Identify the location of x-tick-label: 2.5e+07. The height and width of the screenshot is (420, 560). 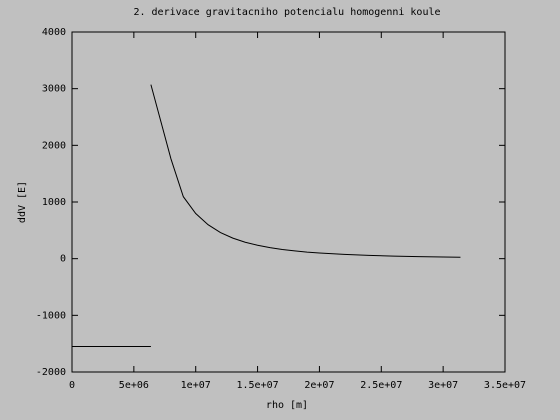
(381, 385).